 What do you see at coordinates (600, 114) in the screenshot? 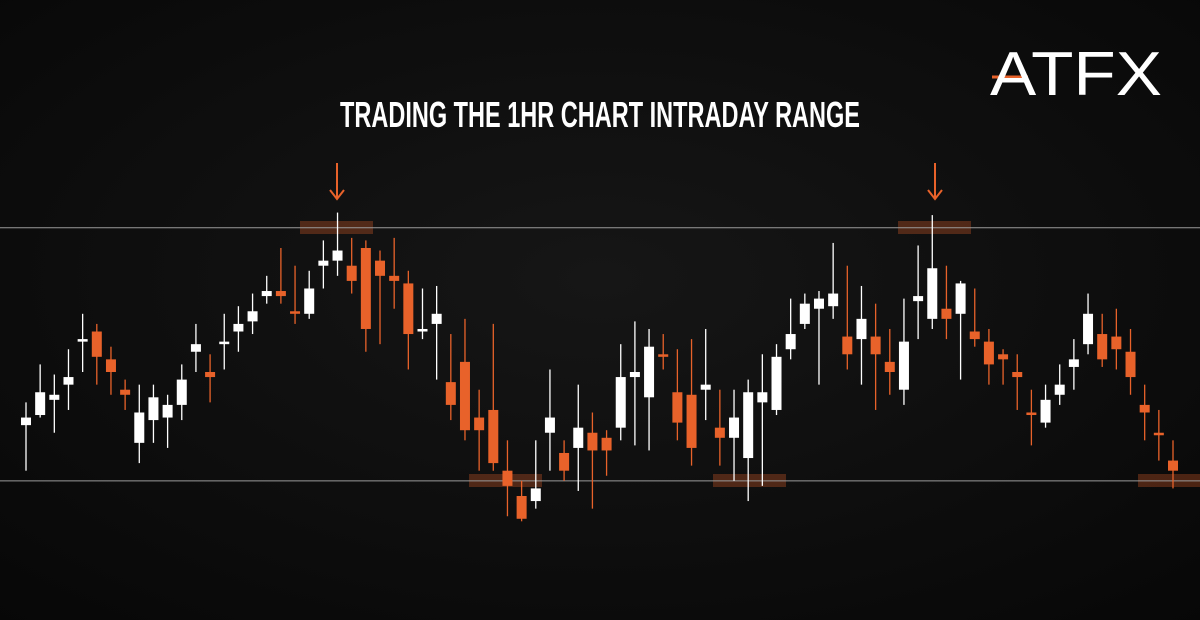
I see `chart-title: TRADING THE 1HR CHART INTRADAY RANGE` at bounding box center [600, 114].